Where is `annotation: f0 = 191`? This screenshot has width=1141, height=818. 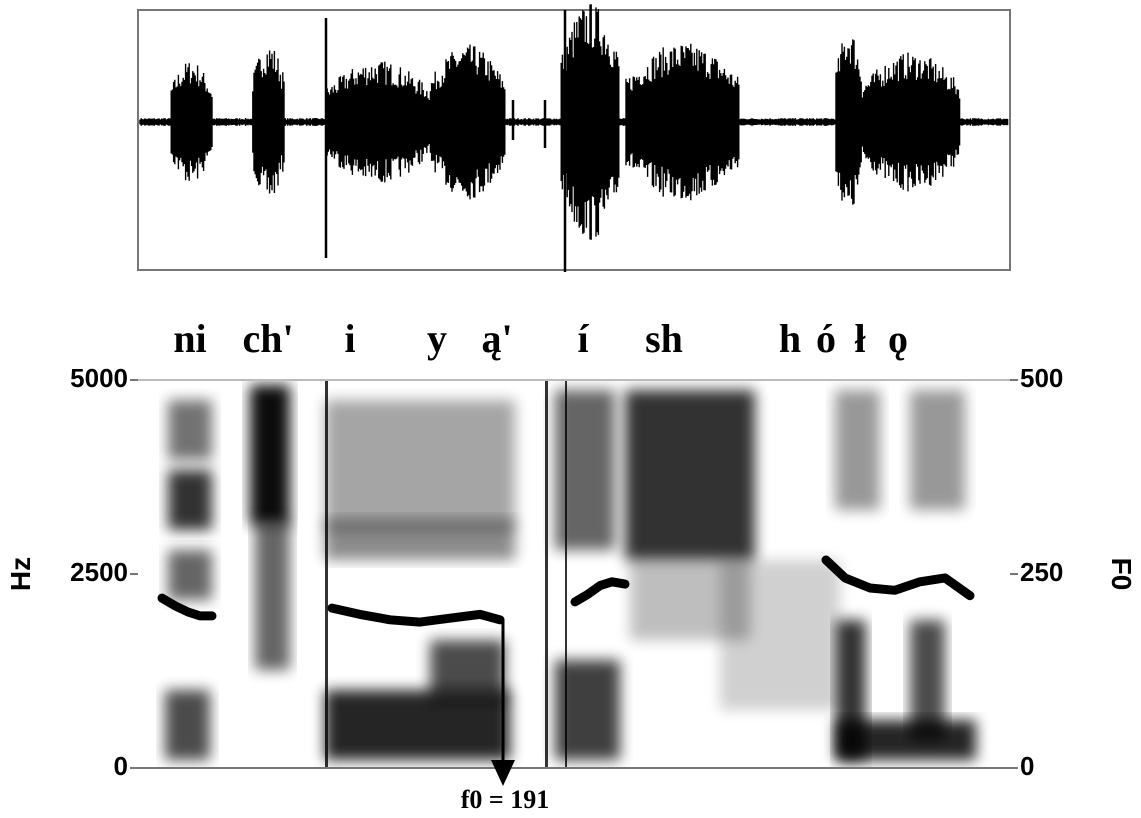
annotation: f0 = 191 is located at coordinates (505, 799).